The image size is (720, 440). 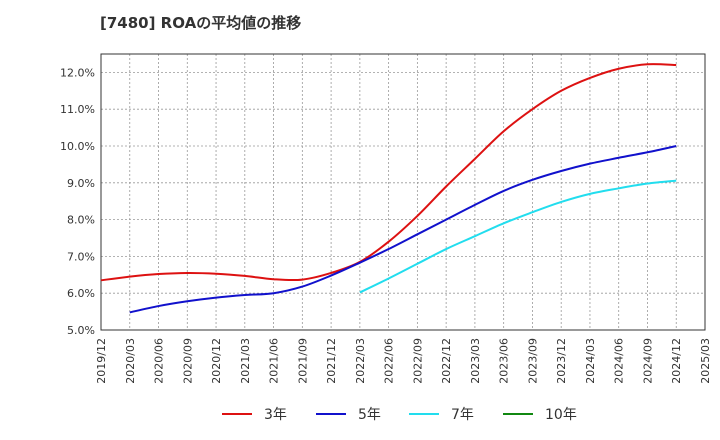 What do you see at coordinates (619, 361) in the screenshot?
I see `x-tick-label: 2024/06` at bounding box center [619, 361].